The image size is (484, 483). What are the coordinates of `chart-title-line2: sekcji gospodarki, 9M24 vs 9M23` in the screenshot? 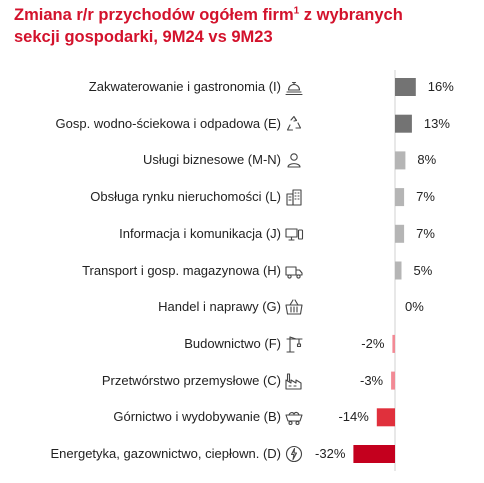 It's located at (143, 37).